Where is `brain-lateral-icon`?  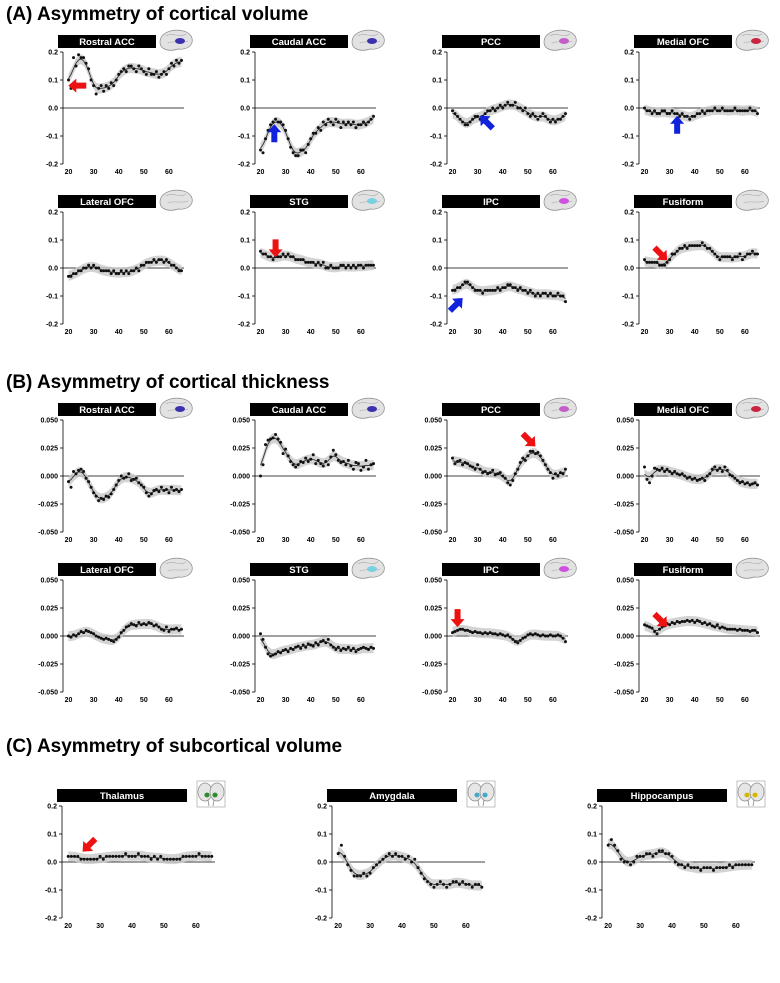 brain-lateral-icon is located at coordinates (752, 200).